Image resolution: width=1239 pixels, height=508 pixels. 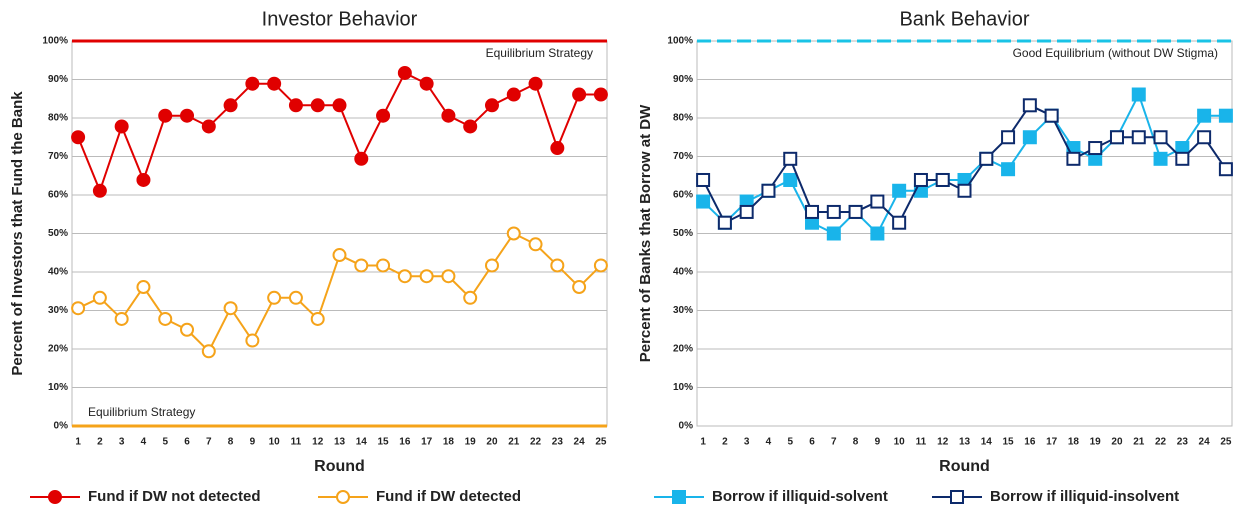 I want to click on x-tick-label: 16, so click(x=1030, y=442).